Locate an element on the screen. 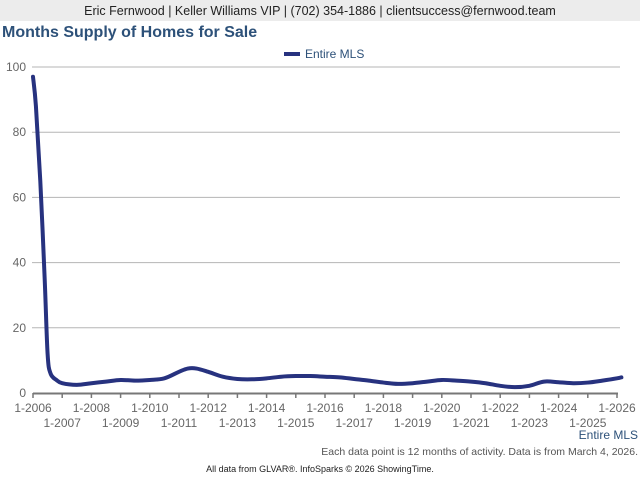 This screenshot has height=480, width=640. y-tick-label: 20 is located at coordinates (20, 328).